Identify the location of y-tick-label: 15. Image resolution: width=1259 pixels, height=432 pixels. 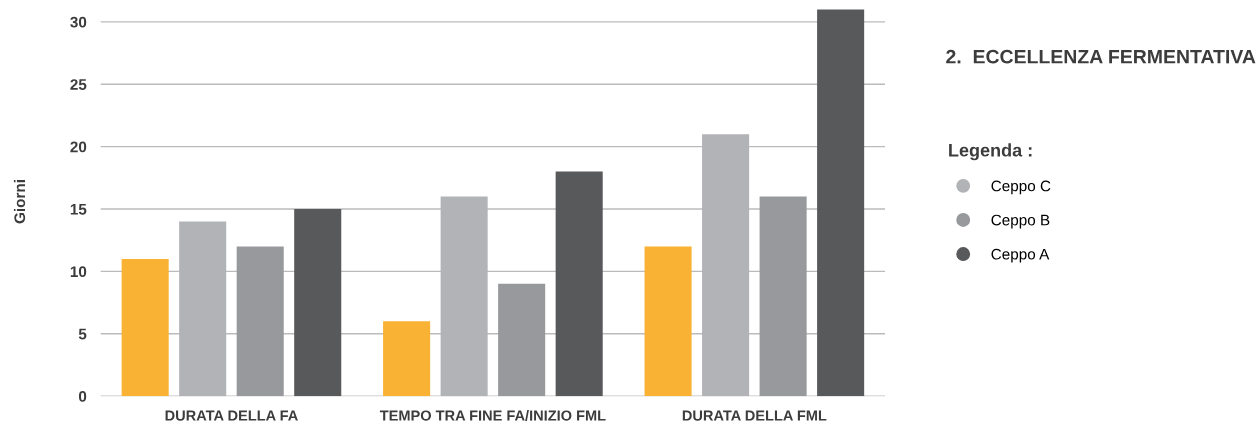
(78, 209).